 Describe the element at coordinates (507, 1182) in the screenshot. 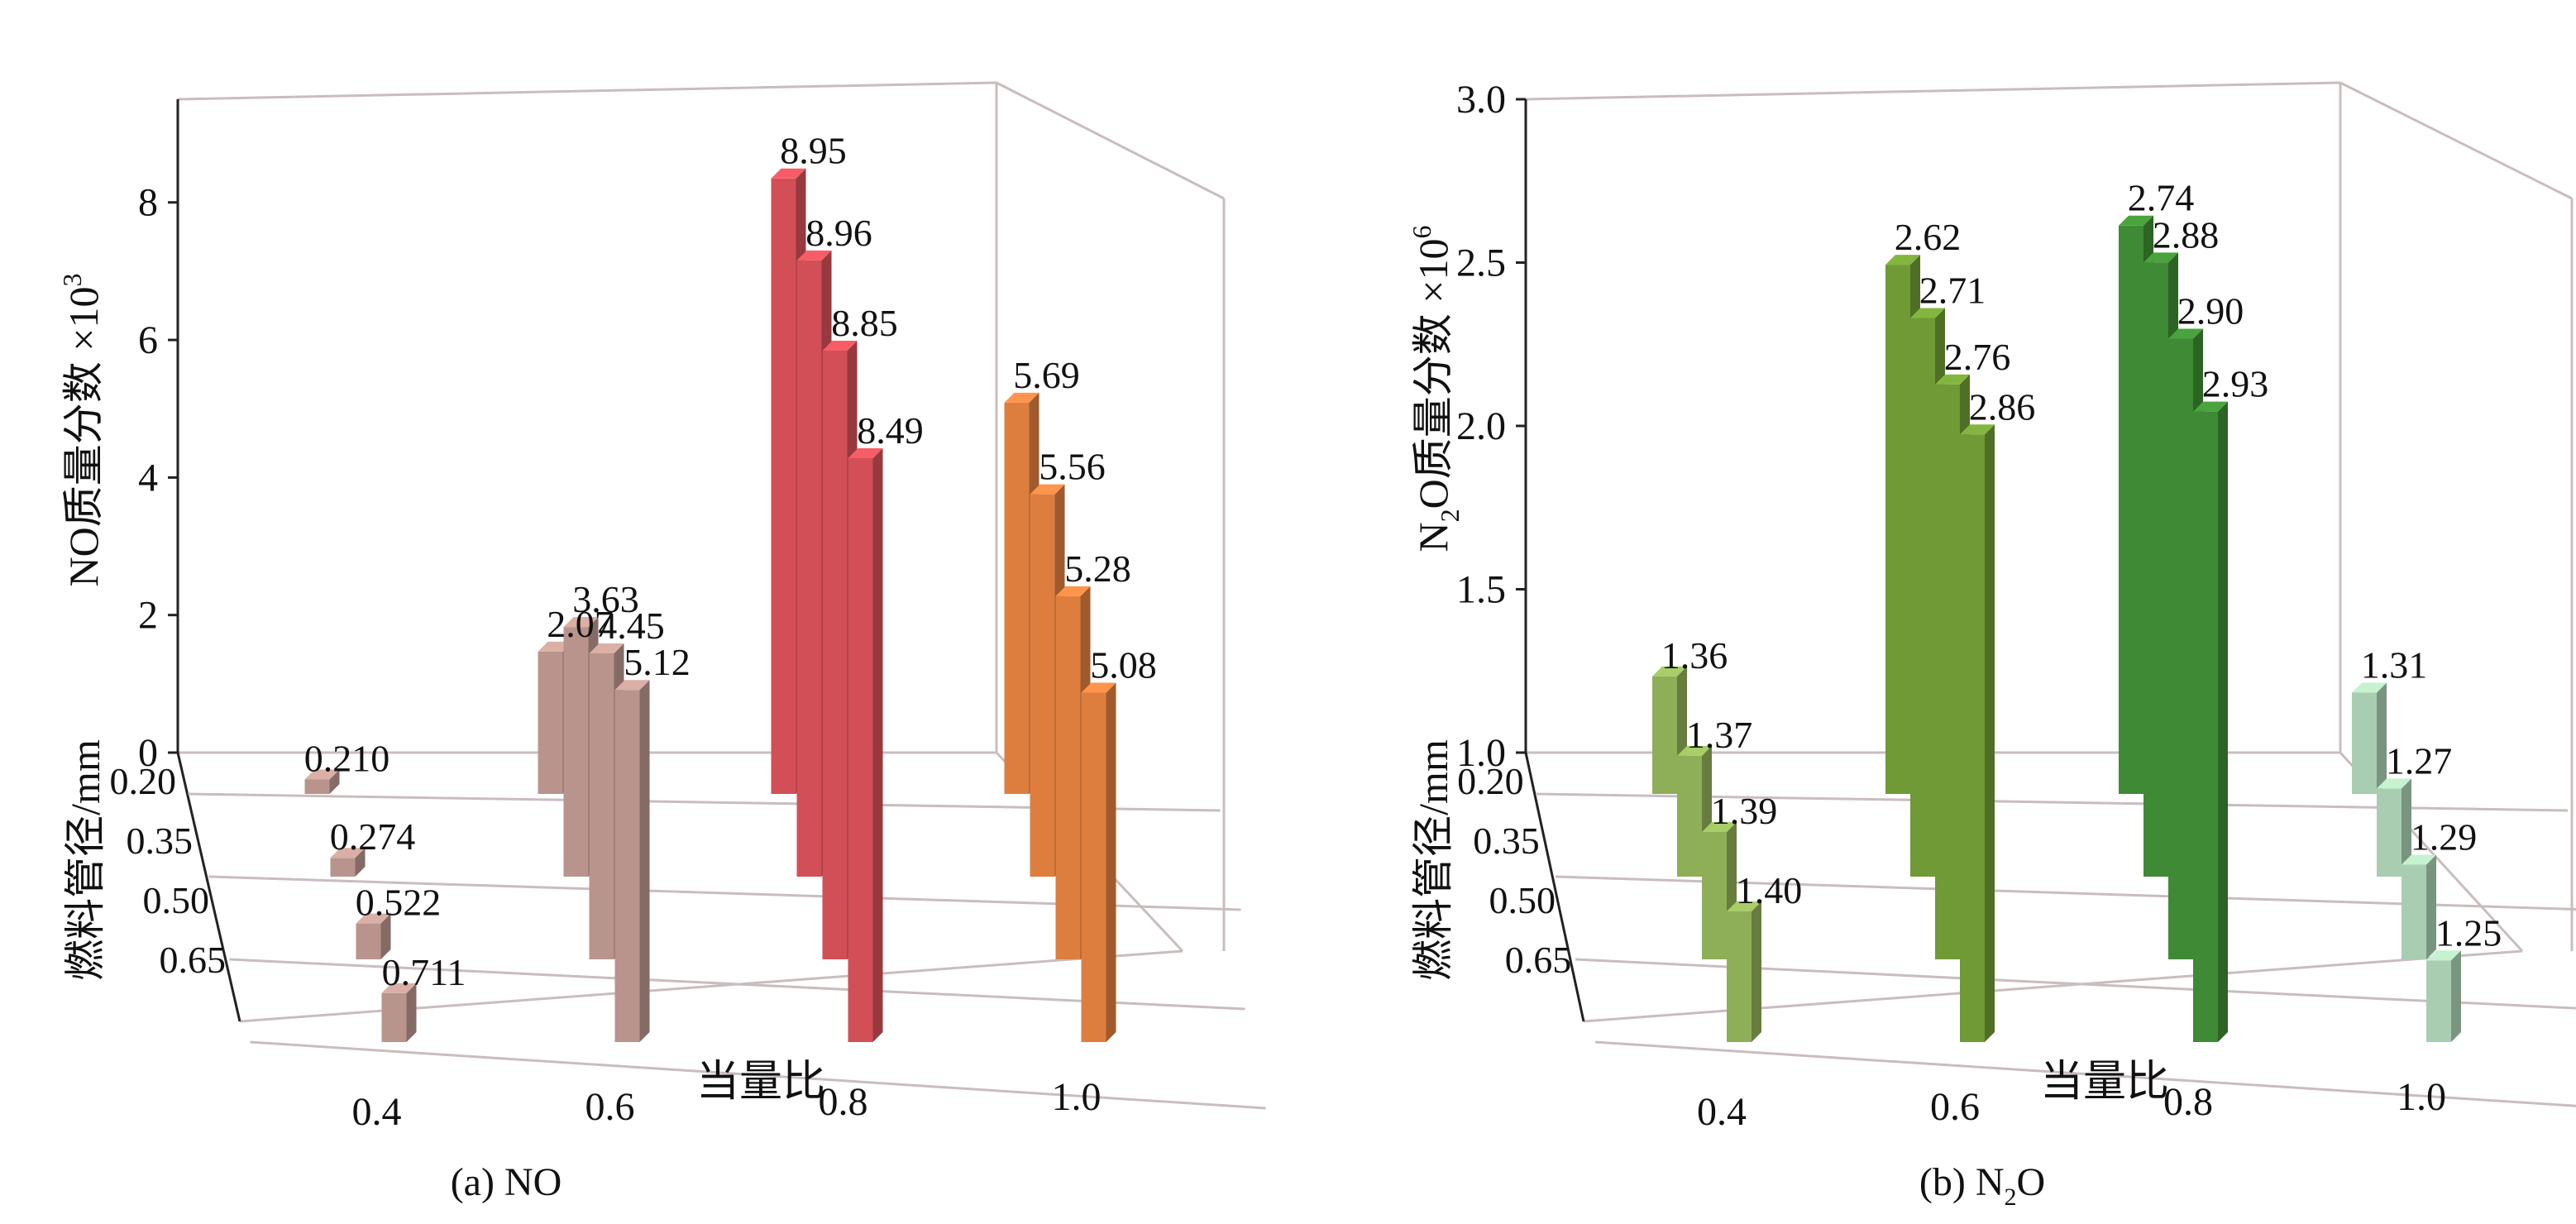

I see `caption-a: (a) NO` at that location.